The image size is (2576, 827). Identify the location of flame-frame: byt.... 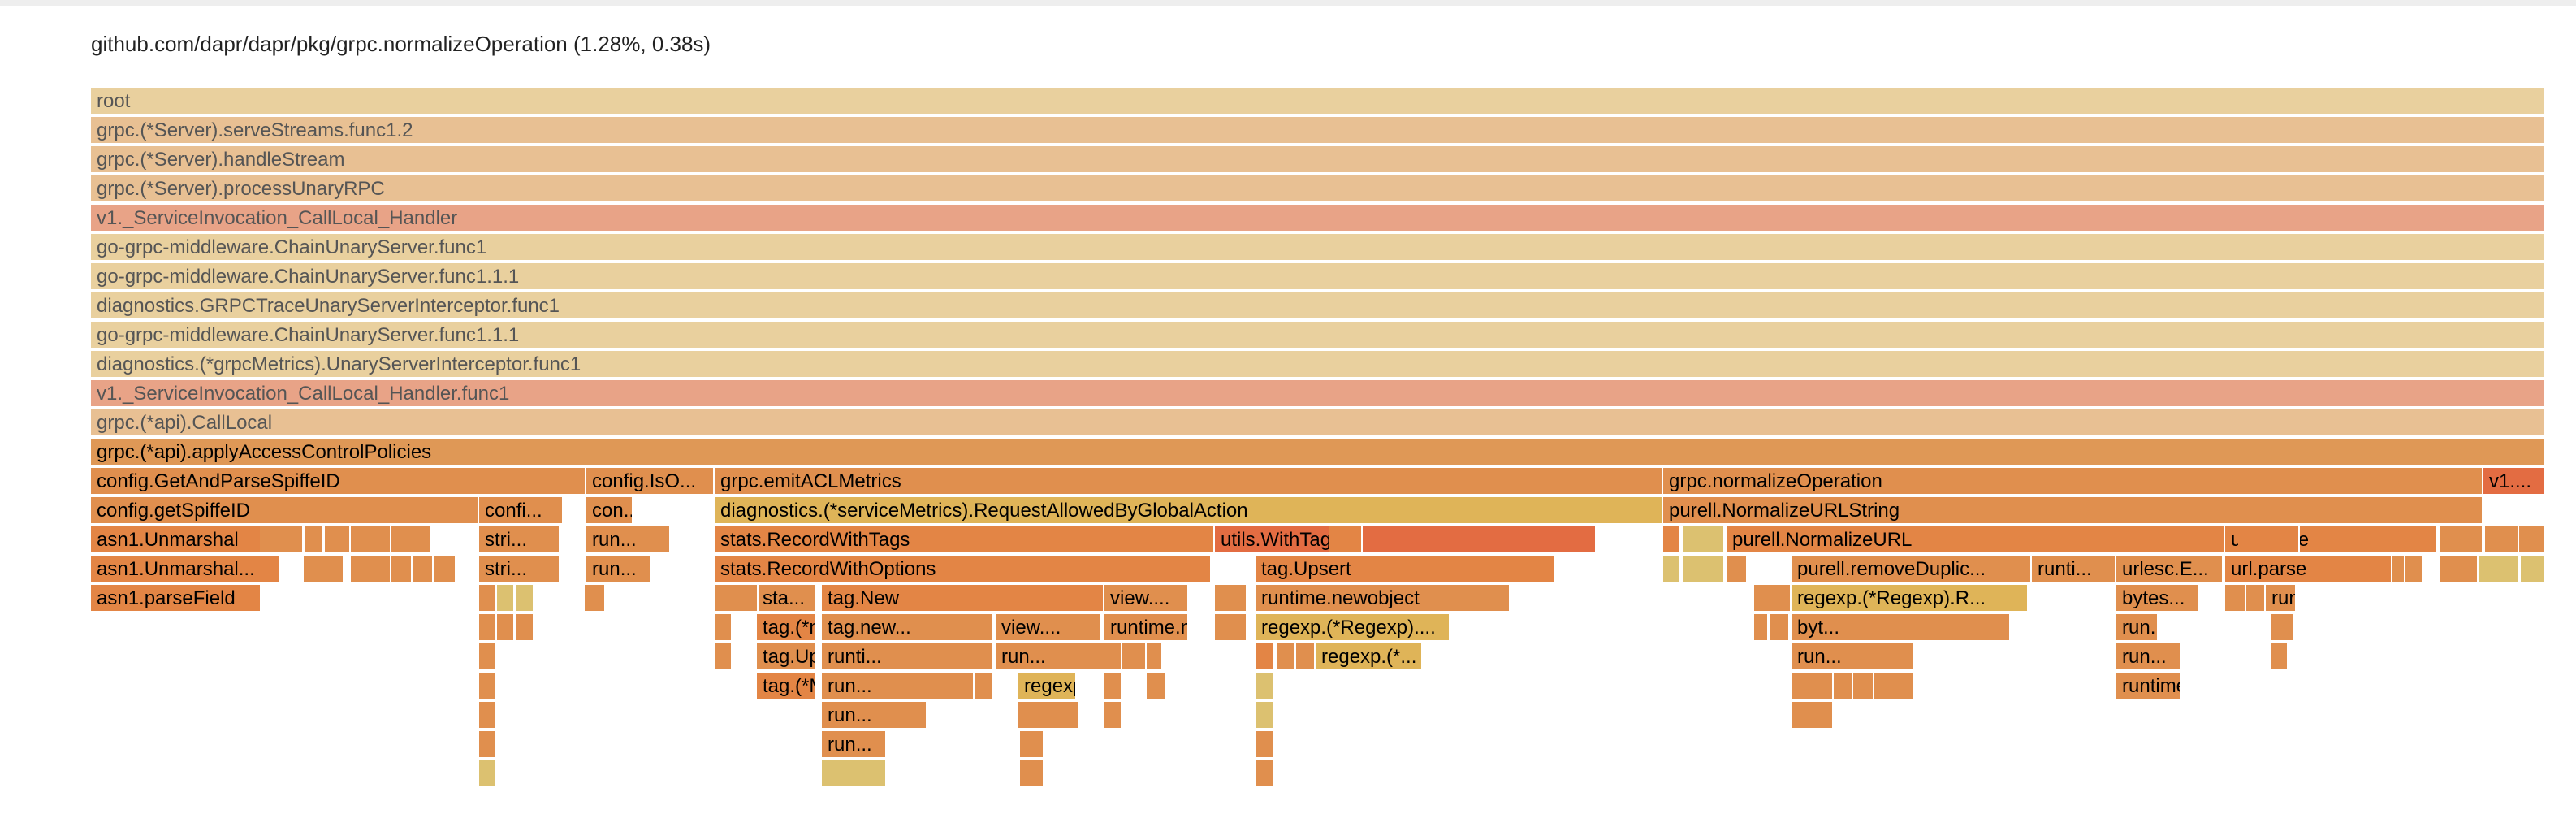
(1902, 628).